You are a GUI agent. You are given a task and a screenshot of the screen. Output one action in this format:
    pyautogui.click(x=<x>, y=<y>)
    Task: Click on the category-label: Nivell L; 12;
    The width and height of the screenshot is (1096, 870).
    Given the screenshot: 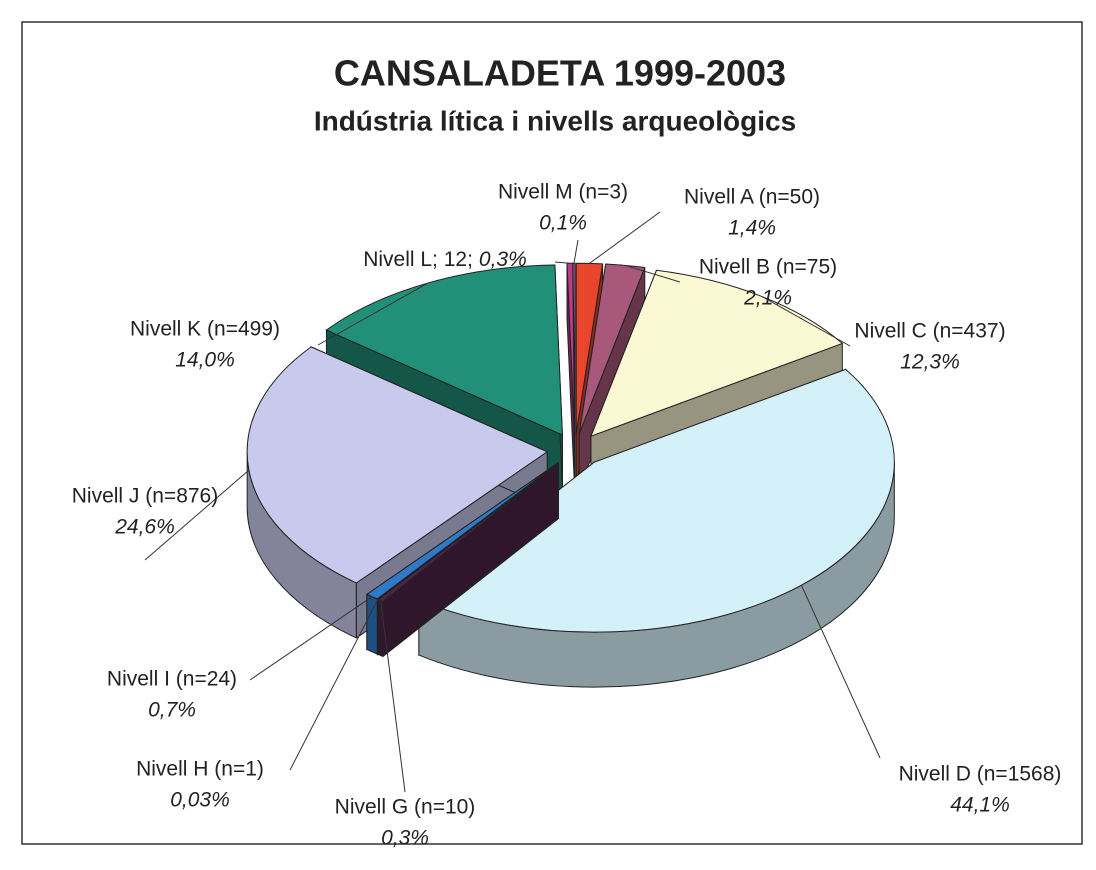 What is the action you would take?
    pyautogui.click(x=418, y=259)
    